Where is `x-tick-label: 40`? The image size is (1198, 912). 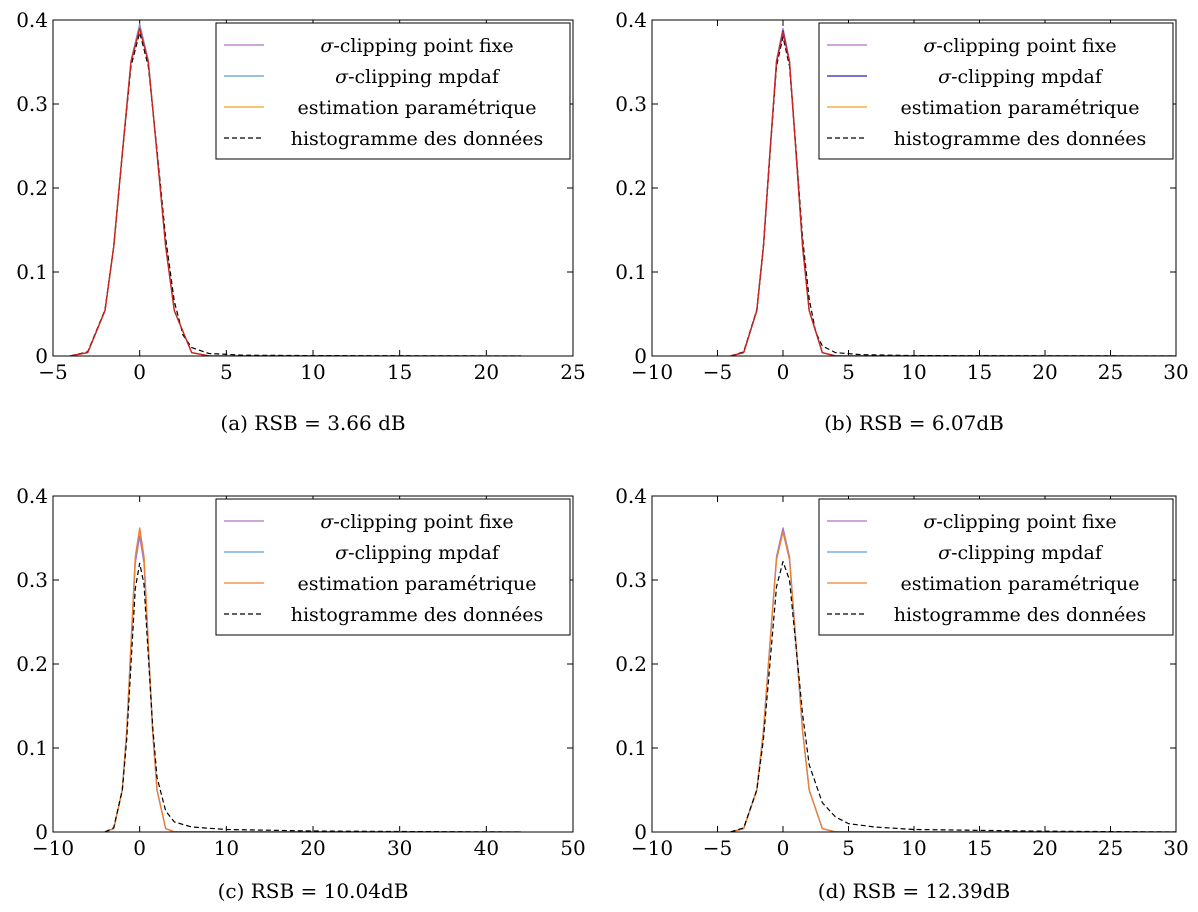 x-tick-label: 40 is located at coordinates (486, 848).